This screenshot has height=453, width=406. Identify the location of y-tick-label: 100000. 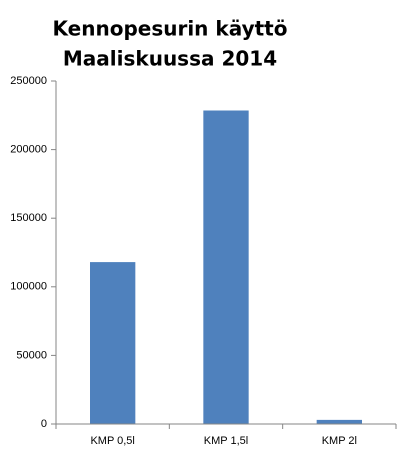
(28, 287).